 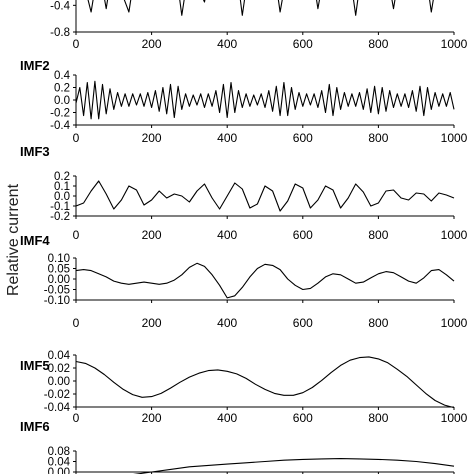 I want to click on y-tick-label: 0.4, so click(x=62, y=76).